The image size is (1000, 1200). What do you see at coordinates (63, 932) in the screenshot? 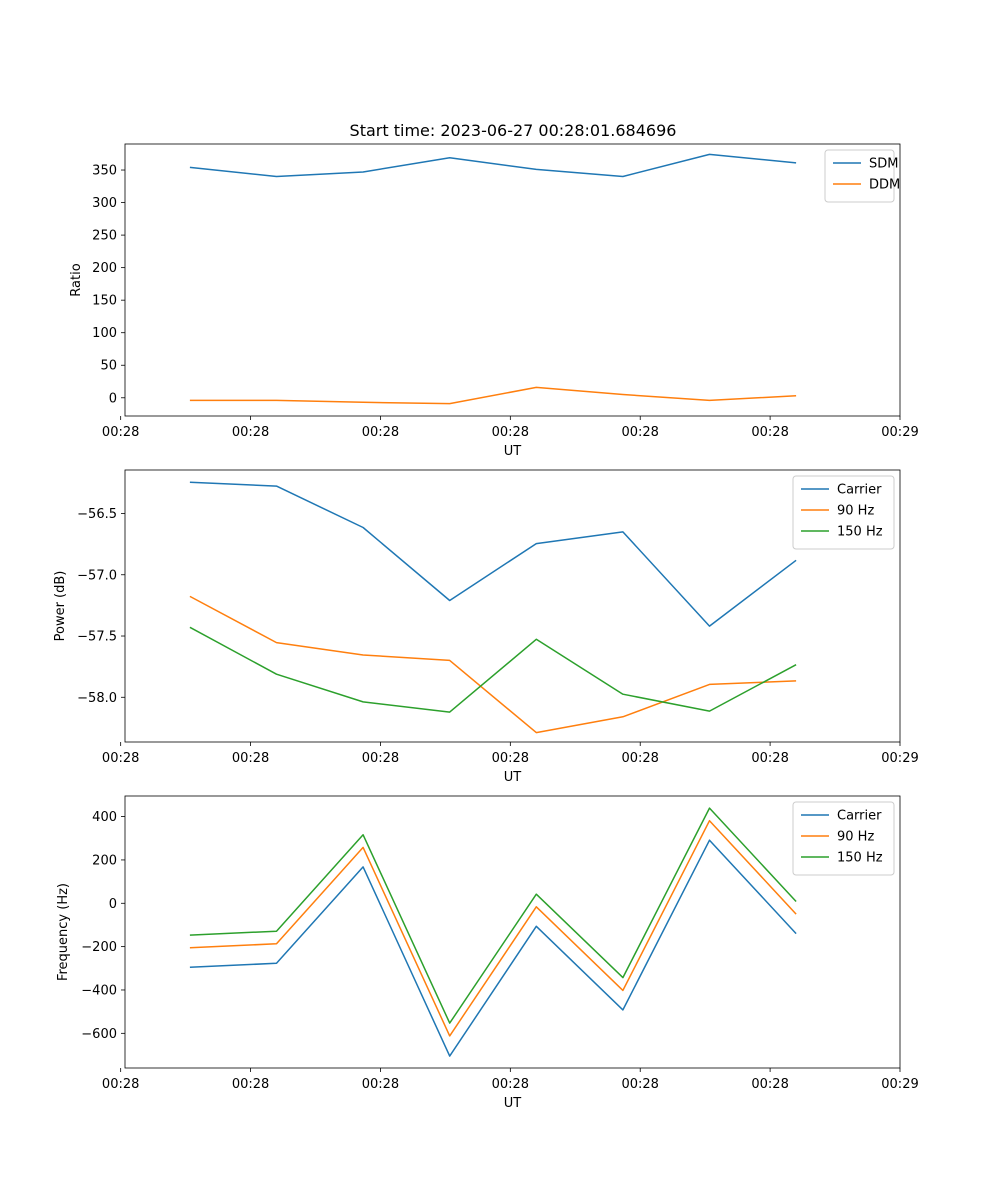
I see `y-axis-label: Frequency (Hz)` at bounding box center [63, 932].